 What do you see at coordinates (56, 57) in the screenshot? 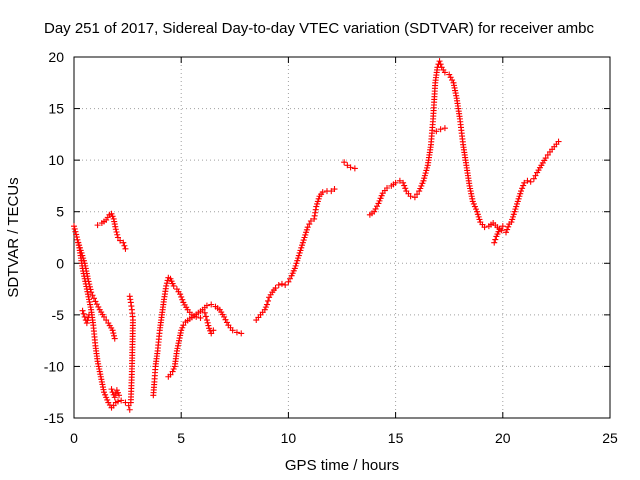
I see `y-tick-label: 20` at bounding box center [56, 57].